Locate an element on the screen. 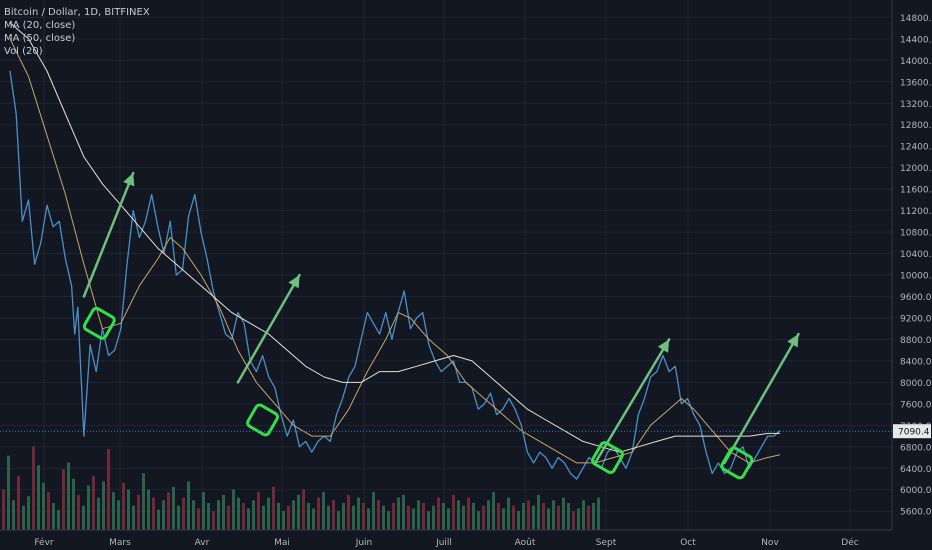 The width and height of the screenshot is (932, 550). legend-ma50: MA (50, close) is located at coordinates (40, 38).